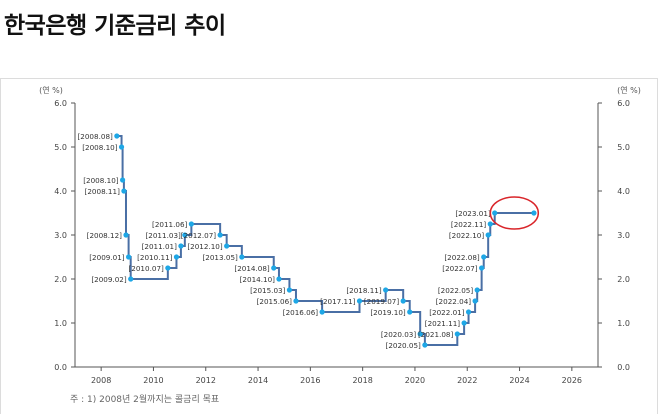 The image size is (670, 414). What do you see at coordinates (105, 235) in the screenshot?
I see `data-label: [2008.12]` at bounding box center [105, 235].